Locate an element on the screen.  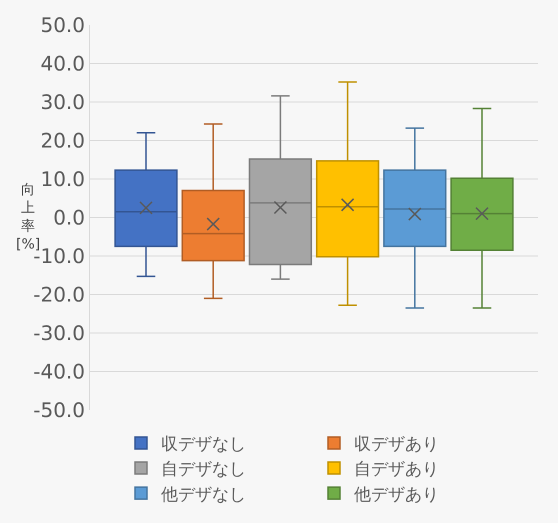
legend-label: 収デザあり is located at coordinates (396, 444).